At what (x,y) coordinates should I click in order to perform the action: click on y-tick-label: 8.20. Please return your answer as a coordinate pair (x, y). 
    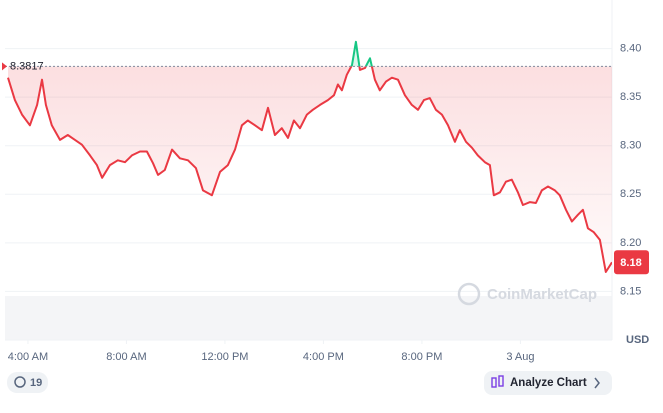
    Looking at the image, I should click on (630, 243).